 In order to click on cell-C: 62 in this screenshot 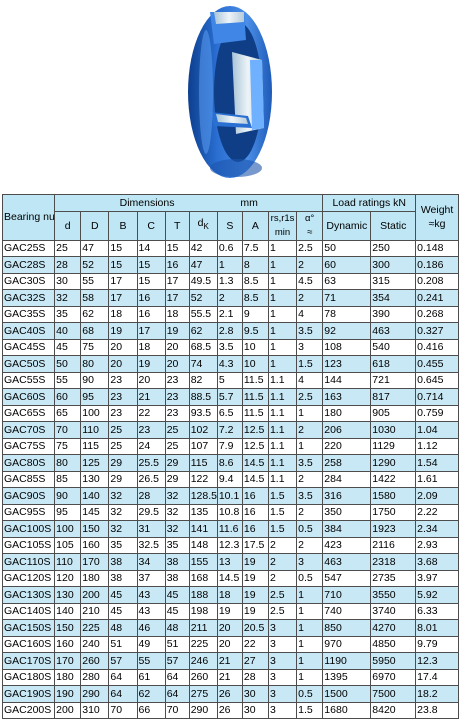, I will do `click(151, 694)`.